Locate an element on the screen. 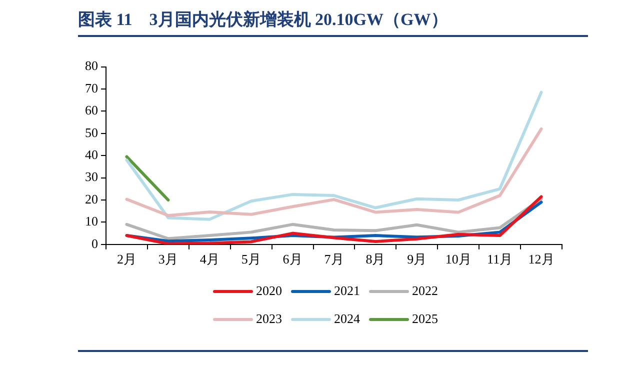 The width and height of the screenshot is (620, 388). x-tick-label: 10月 is located at coordinates (458, 259).